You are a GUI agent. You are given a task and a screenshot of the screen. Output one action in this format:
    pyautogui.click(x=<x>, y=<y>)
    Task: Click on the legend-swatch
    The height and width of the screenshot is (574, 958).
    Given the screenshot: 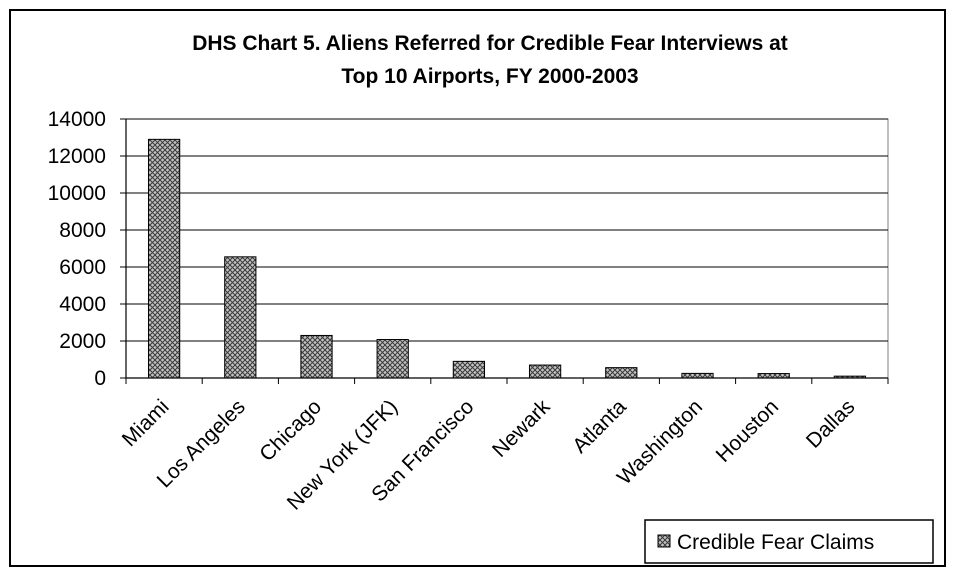 What is the action you would take?
    pyautogui.click(x=664, y=541)
    